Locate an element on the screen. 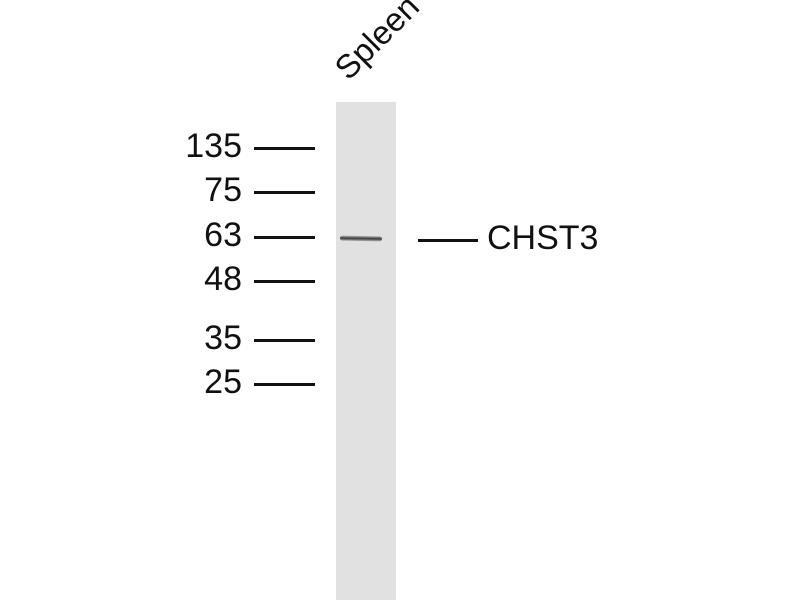  marker-label: 25 is located at coordinates (223, 382).